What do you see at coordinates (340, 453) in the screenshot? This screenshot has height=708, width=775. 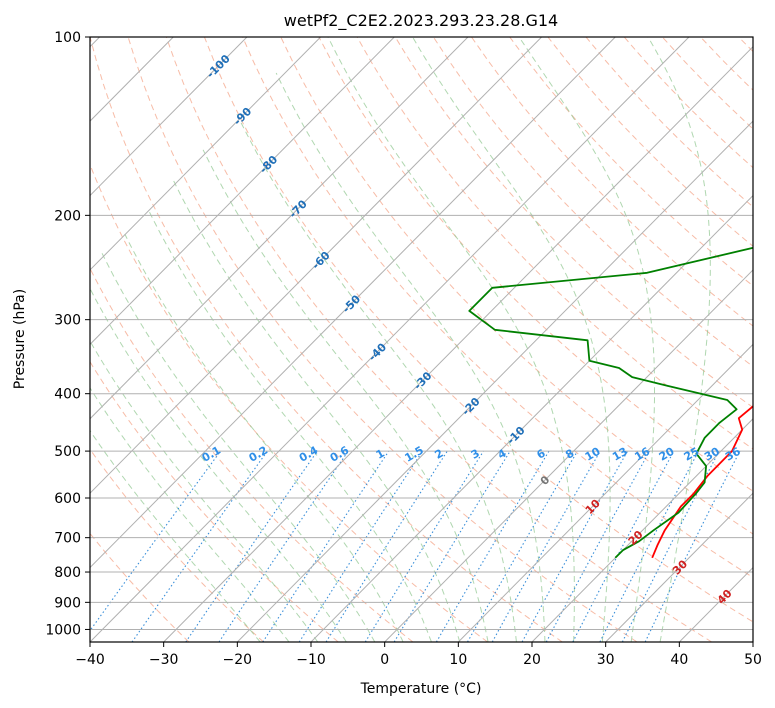 I see `mixing-ratio-label: 0.6` at bounding box center [340, 453].